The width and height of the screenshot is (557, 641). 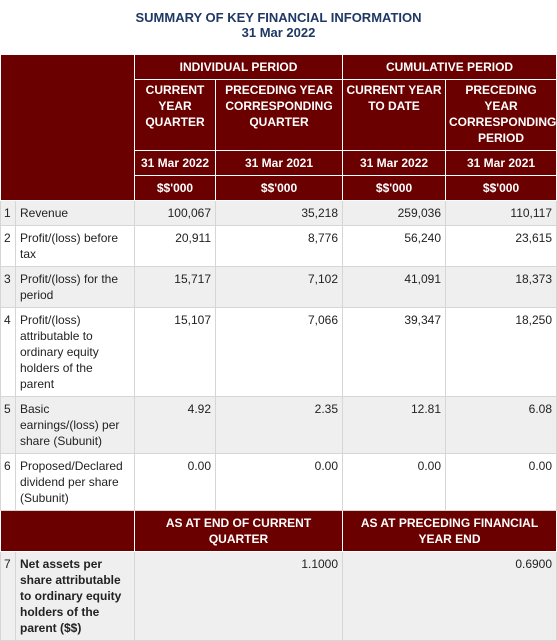 I want to click on cell-value: 20,911, so click(x=175, y=246).